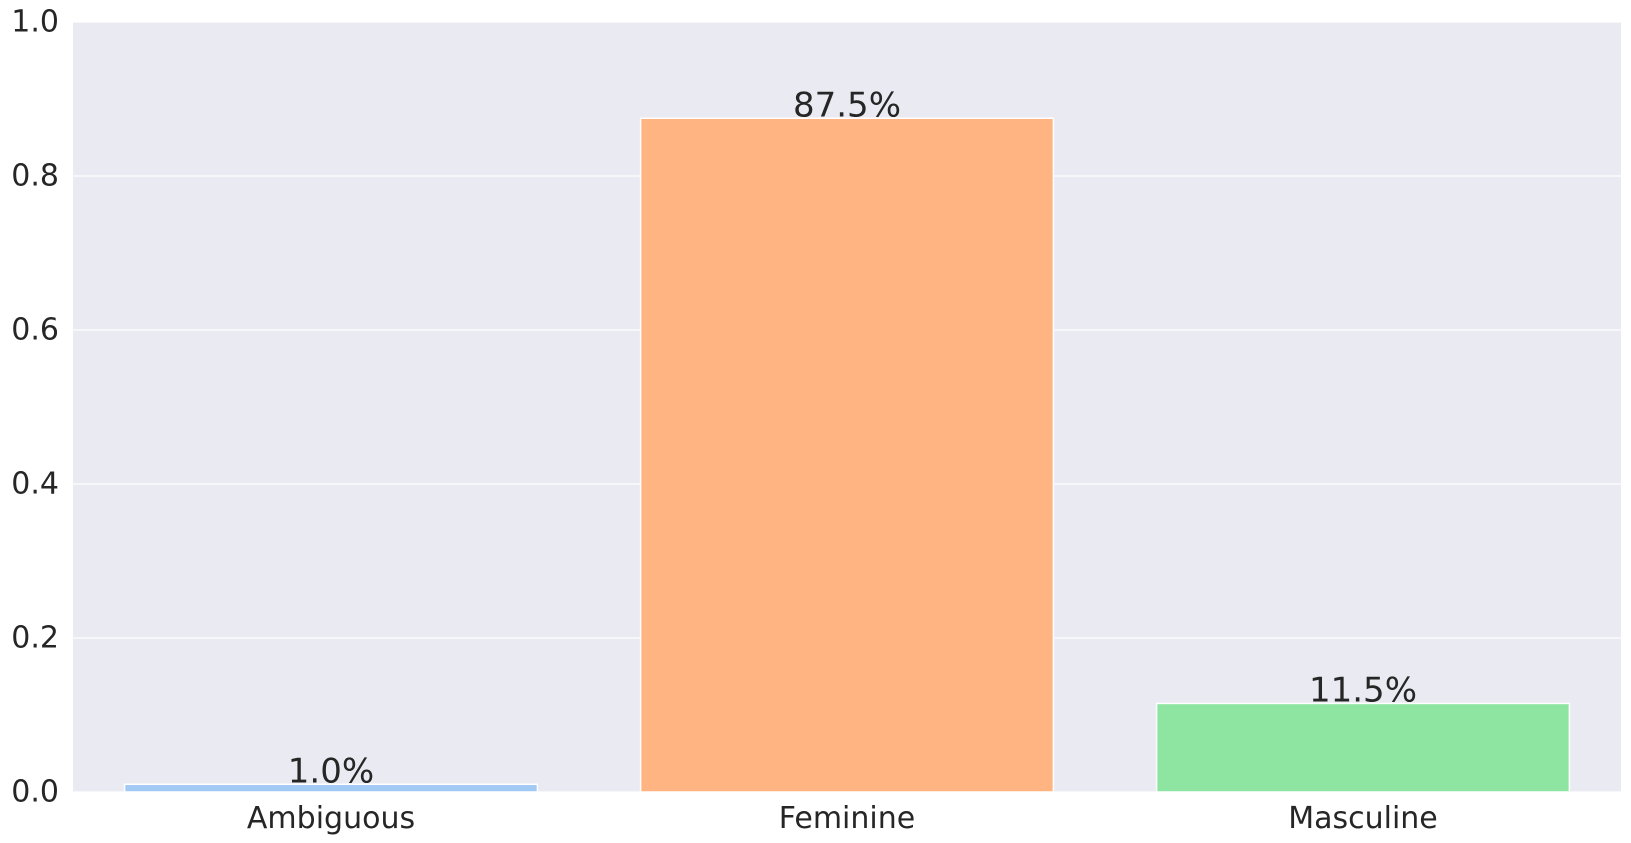 This screenshot has height=843, width=1631. I want to click on y-tick-label: 1.0, so click(35, 22).